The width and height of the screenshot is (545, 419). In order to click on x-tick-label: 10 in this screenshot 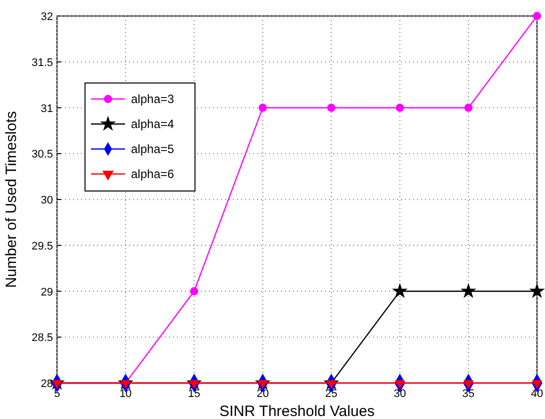, I will do `click(125, 394)`.